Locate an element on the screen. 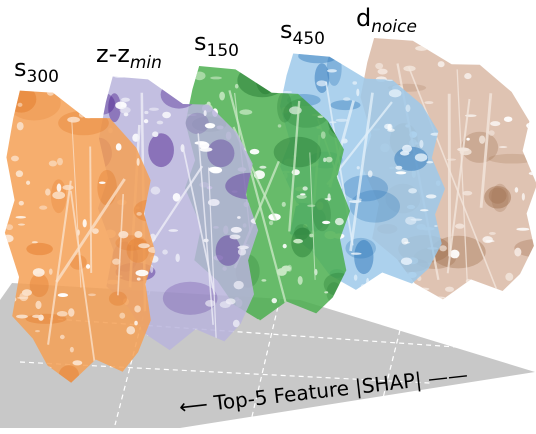 This screenshot has height=434, width=536. panel-label-z-zmin: z-zmin is located at coordinates (129, 56).